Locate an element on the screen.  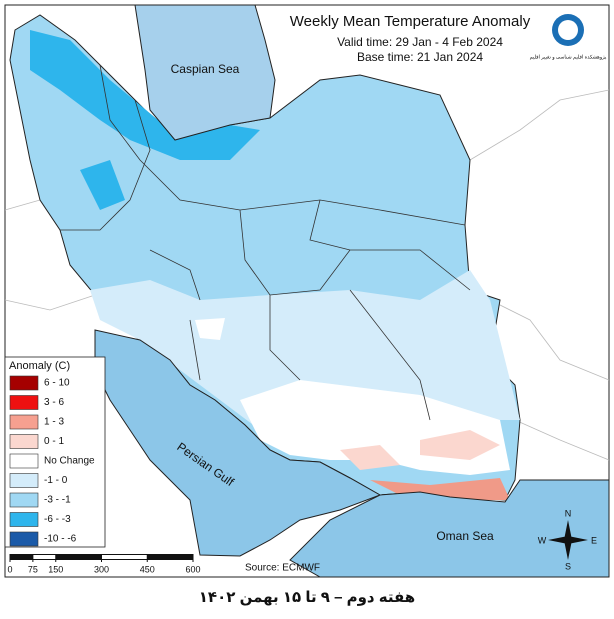
legend-label: -1 - 0 is located at coordinates (56, 480).